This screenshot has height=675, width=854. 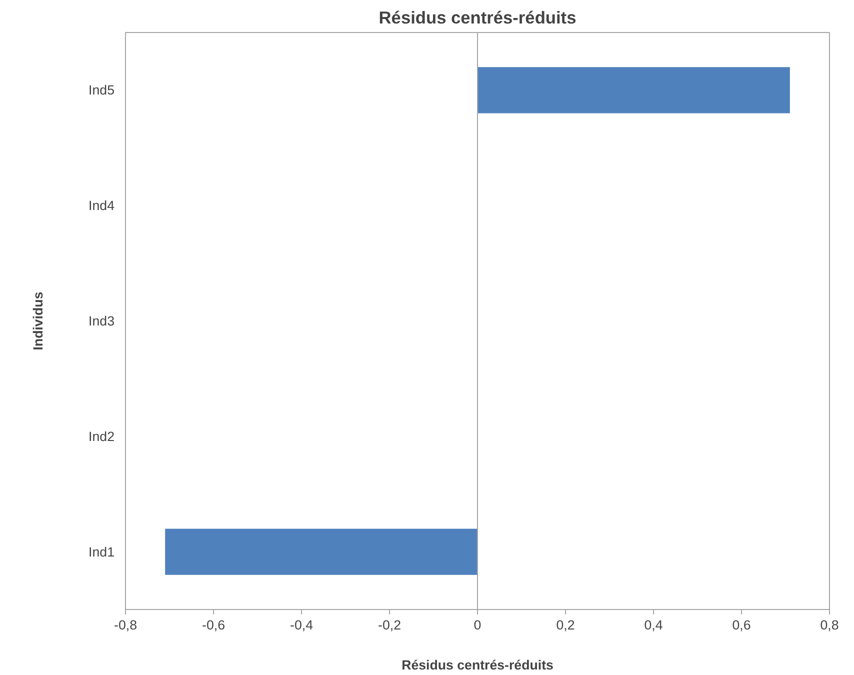 What do you see at coordinates (565, 625) in the screenshot?
I see `x-tick-label: 0,2` at bounding box center [565, 625].